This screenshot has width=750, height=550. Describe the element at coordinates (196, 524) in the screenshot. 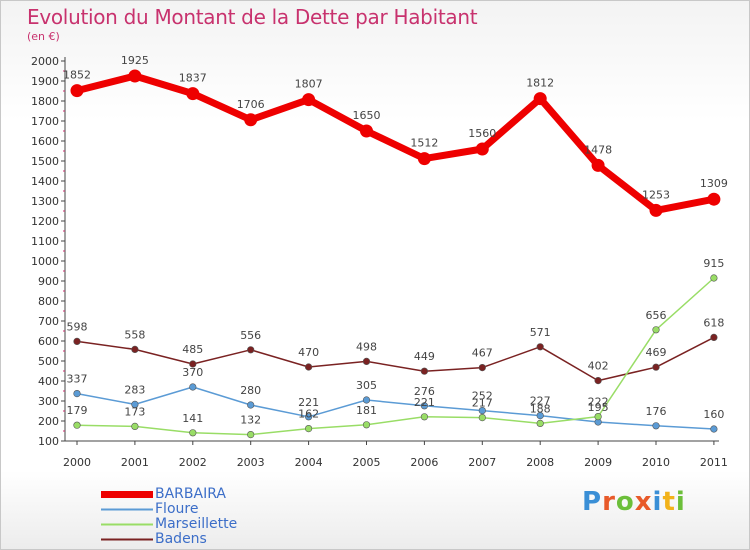

I see `legend-label-marseillette: Marseillette` at that location.